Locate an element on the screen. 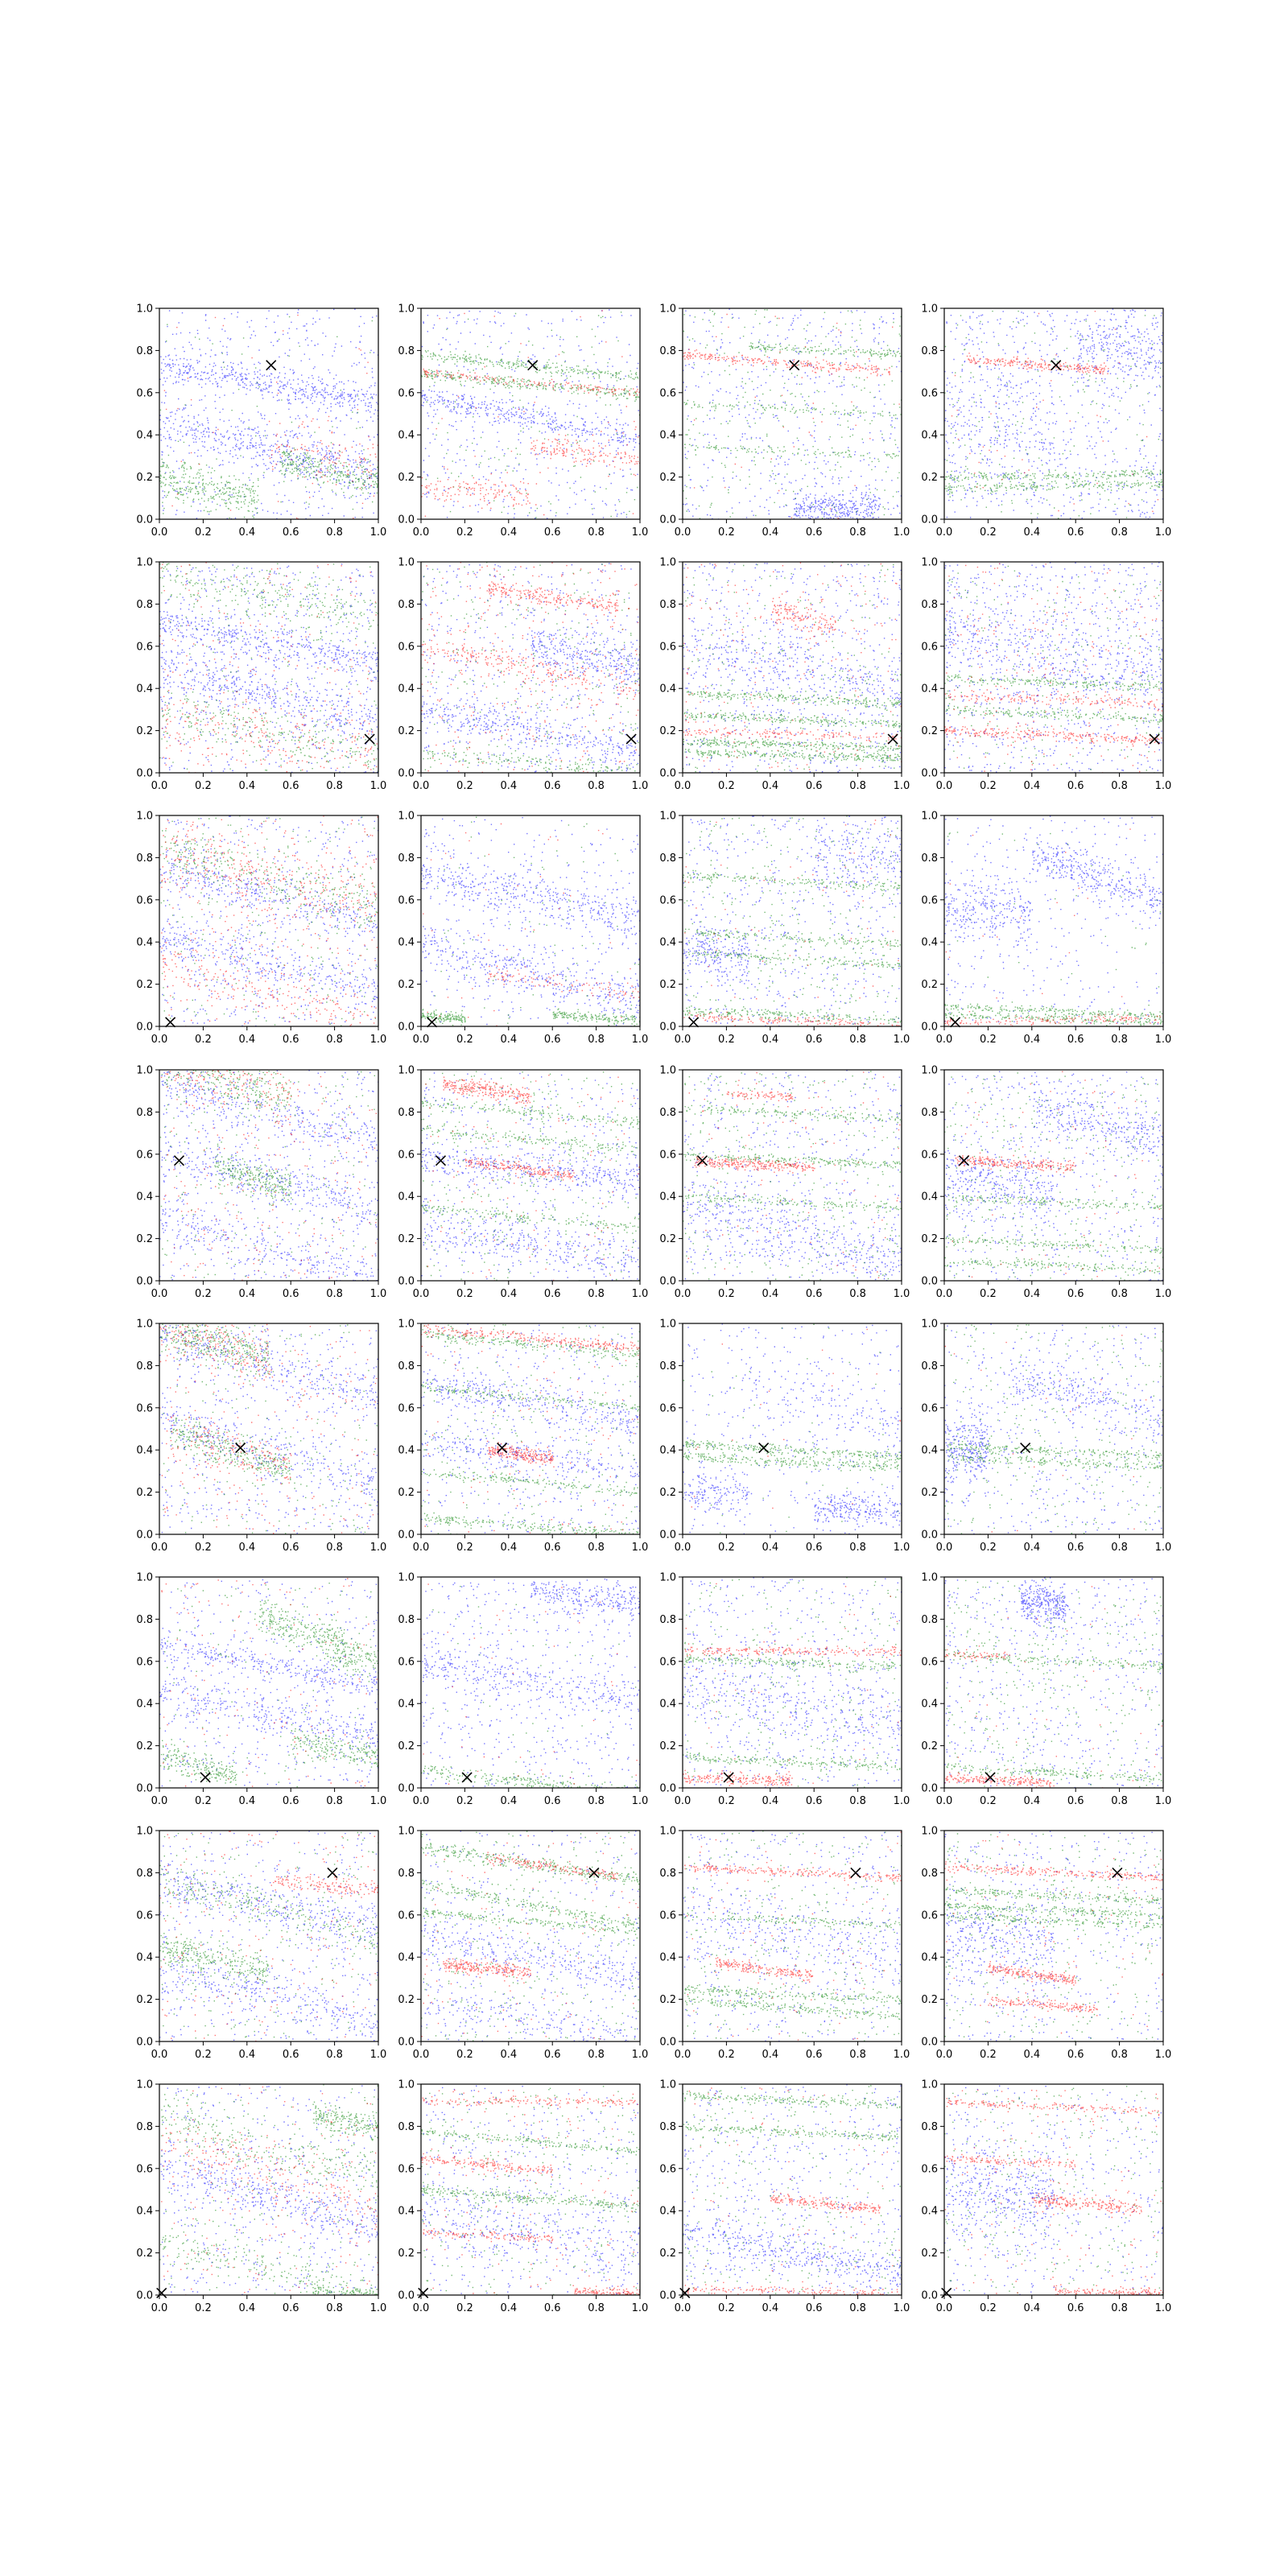 This screenshot has width=1288, height=2576. panel-r4-c4: 0.0 0.2 0.4 0.6 0.8 1.00.00.20.40.60.81.0 is located at coordinates (1046, 1183).